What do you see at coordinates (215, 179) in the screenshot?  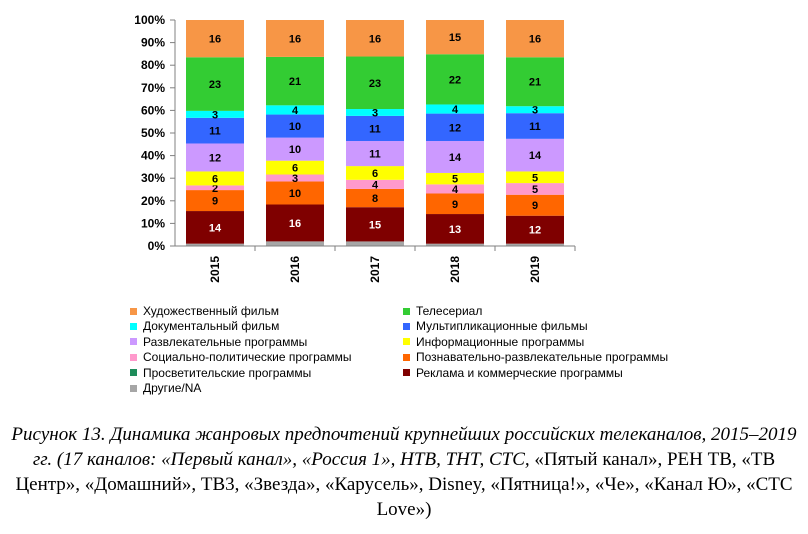 I see `data-label: 6` at bounding box center [215, 179].